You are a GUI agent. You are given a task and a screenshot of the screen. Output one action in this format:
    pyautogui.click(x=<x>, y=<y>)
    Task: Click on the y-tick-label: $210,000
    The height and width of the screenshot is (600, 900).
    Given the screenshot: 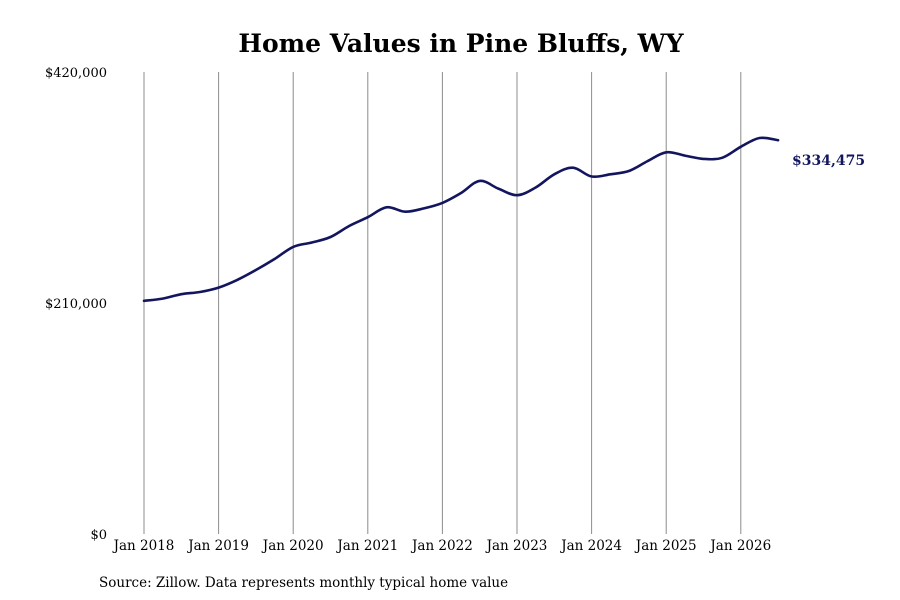 What is the action you would take?
    pyautogui.click(x=76, y=304)
    